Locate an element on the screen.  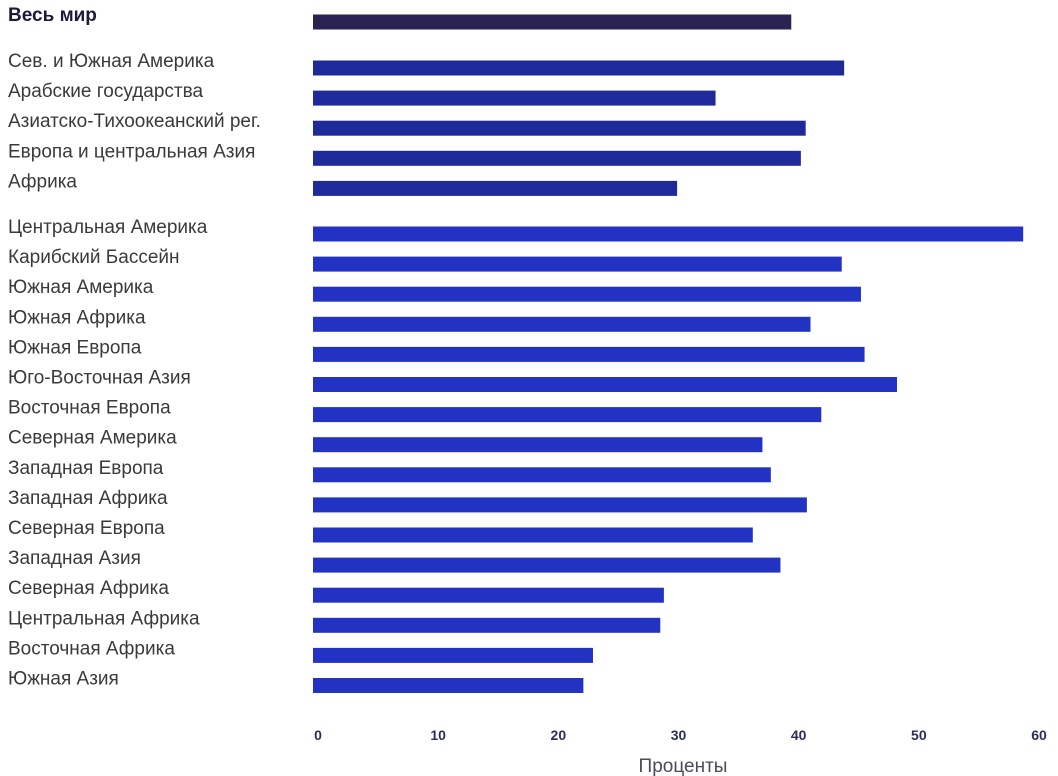
category-label: Западная Африка is located at coordinates (88, 498).